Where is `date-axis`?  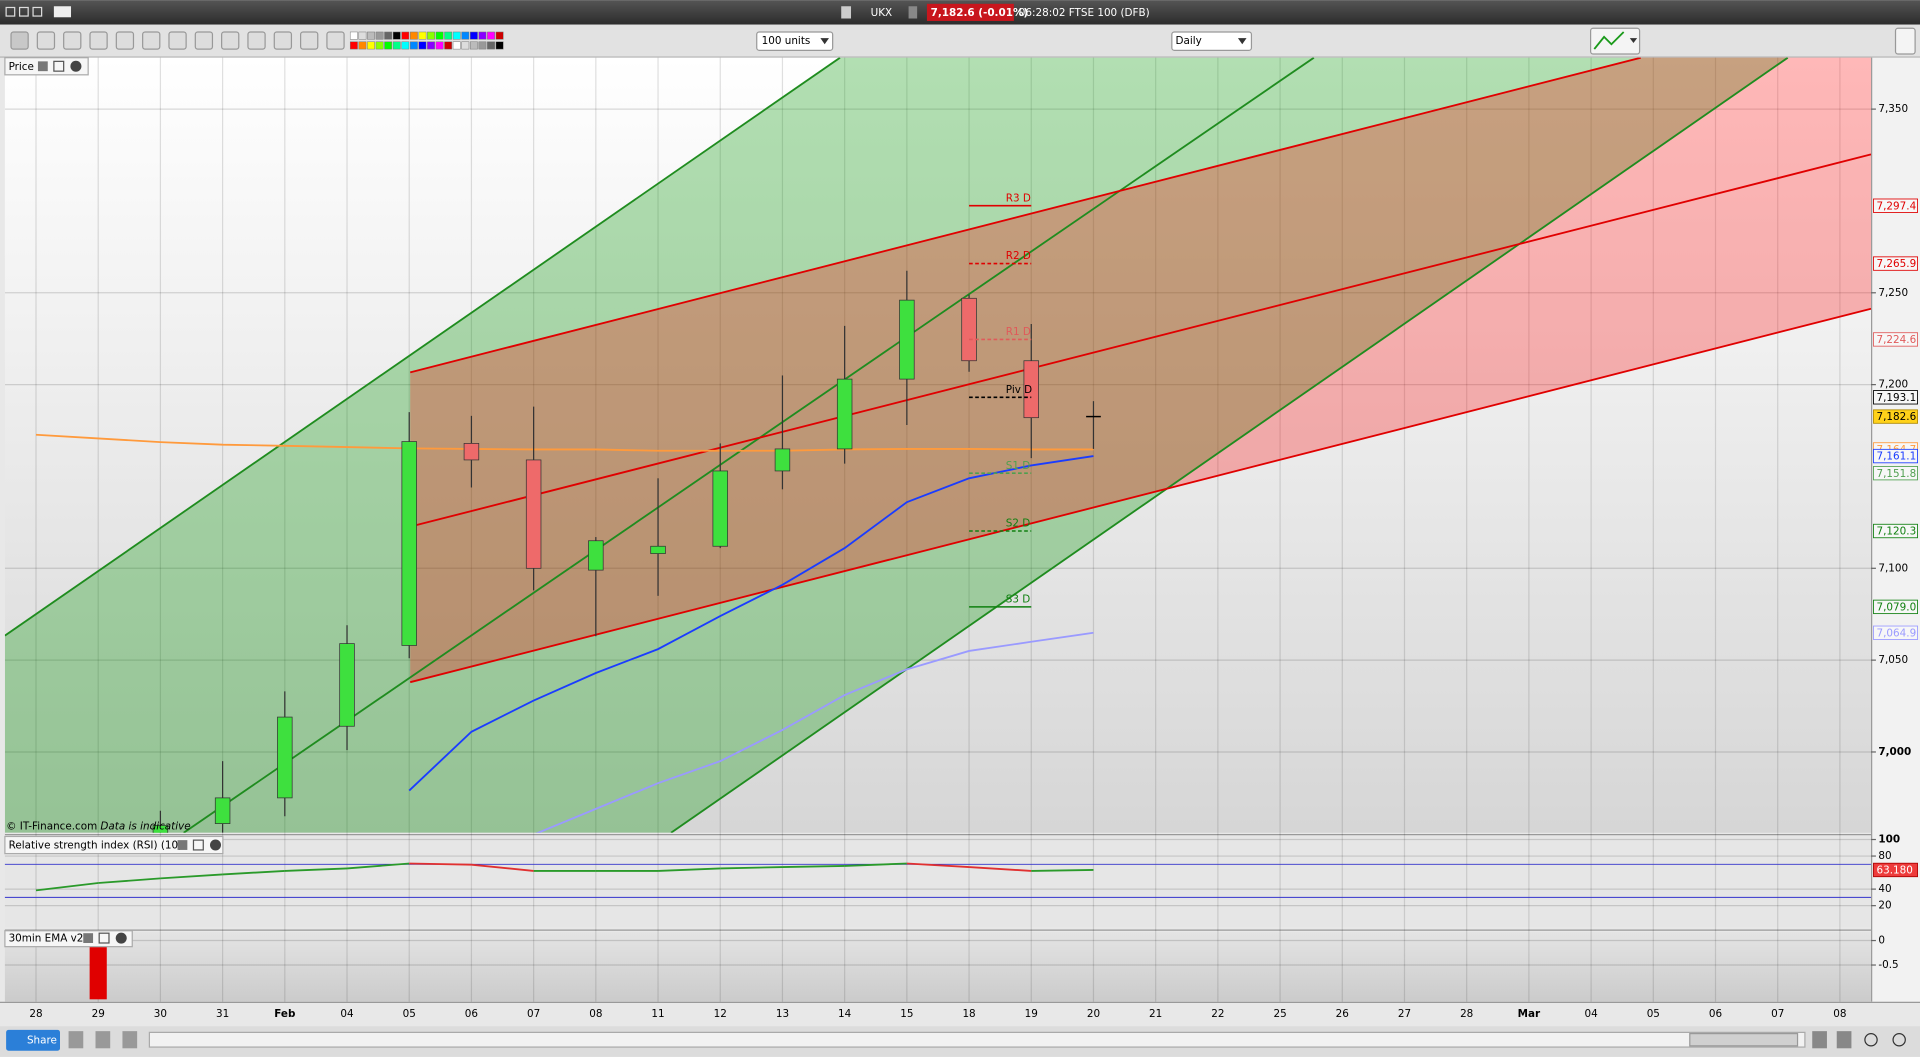 date-axis is located at coordinates (960, 1014).